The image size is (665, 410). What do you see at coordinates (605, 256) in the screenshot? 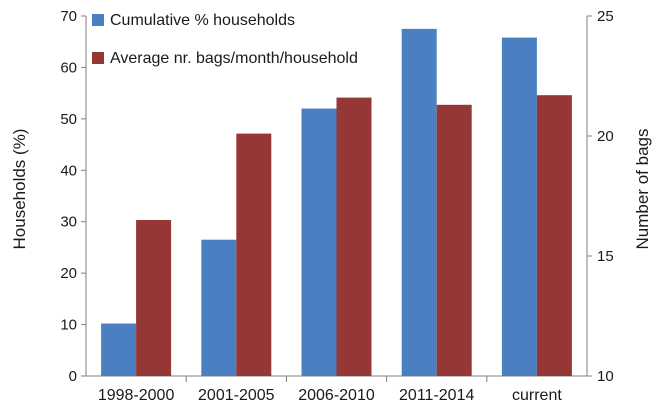
I see `y-right-tick-label: 15` at bounding box center [605, 256].